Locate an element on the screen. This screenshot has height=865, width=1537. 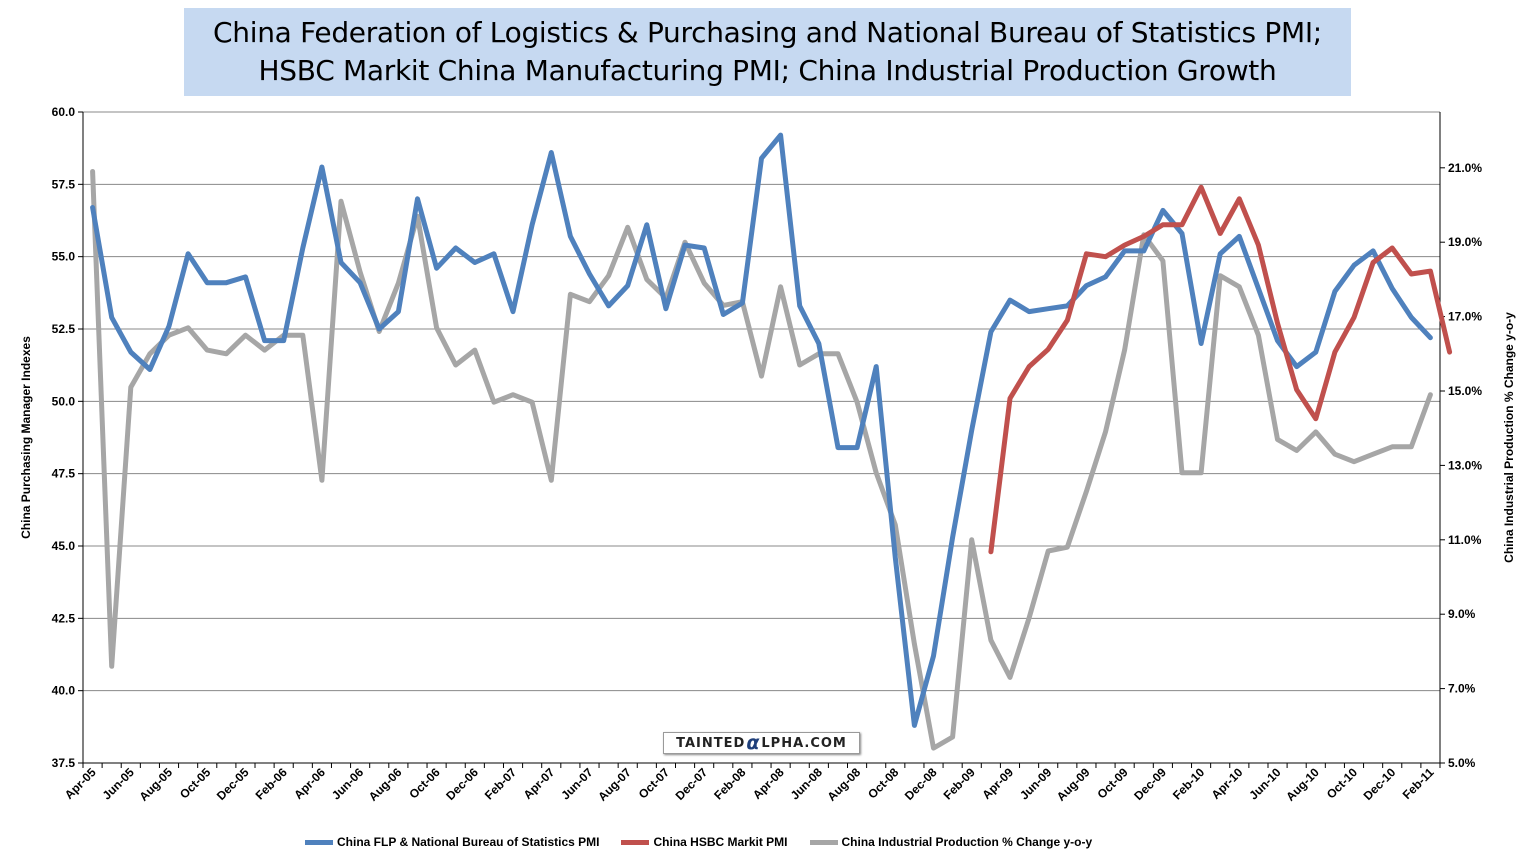
x-axis-tick-label: Jun-06 is located at coordinates (347, 783).